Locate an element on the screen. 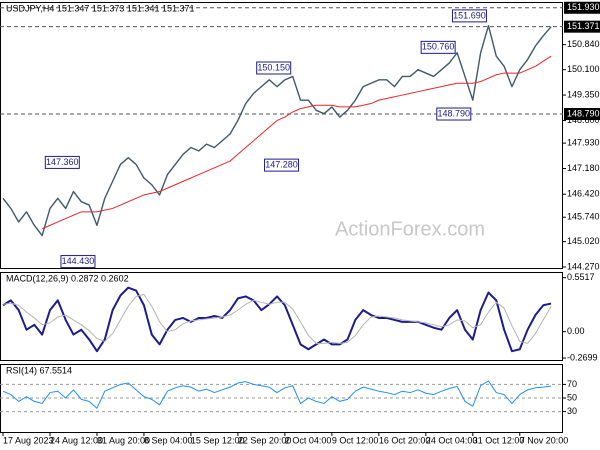 This screenshot has height=450, width=600. y-tick-label: 147.930 is located at coordinates (583, 142).